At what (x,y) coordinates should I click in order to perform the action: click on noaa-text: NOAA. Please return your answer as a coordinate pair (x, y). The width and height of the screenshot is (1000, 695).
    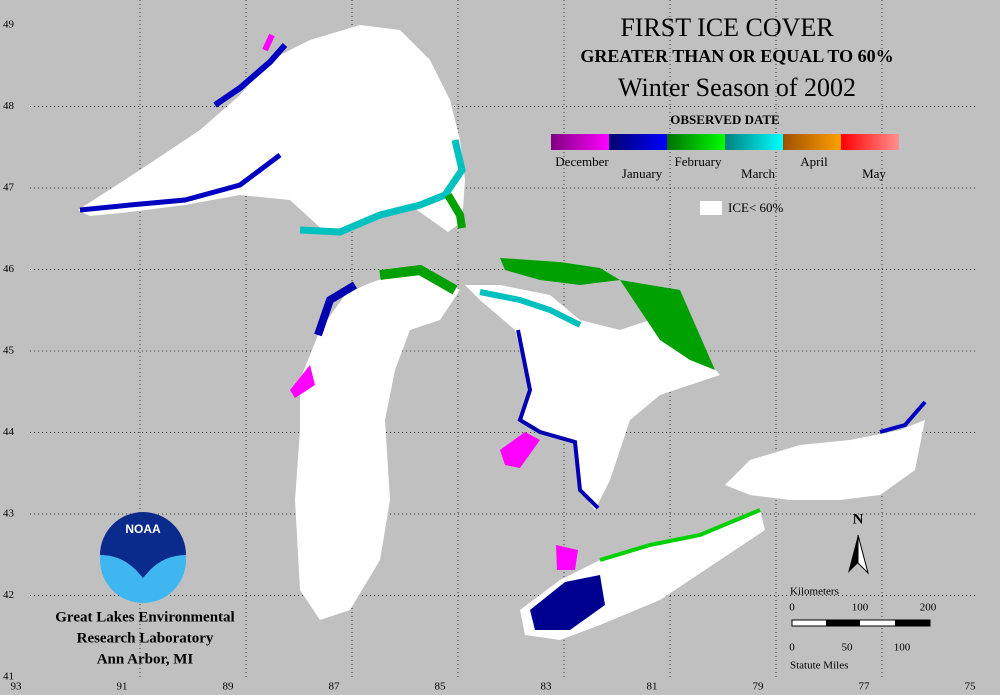
    Looking at the image, I should click on (143, 529).